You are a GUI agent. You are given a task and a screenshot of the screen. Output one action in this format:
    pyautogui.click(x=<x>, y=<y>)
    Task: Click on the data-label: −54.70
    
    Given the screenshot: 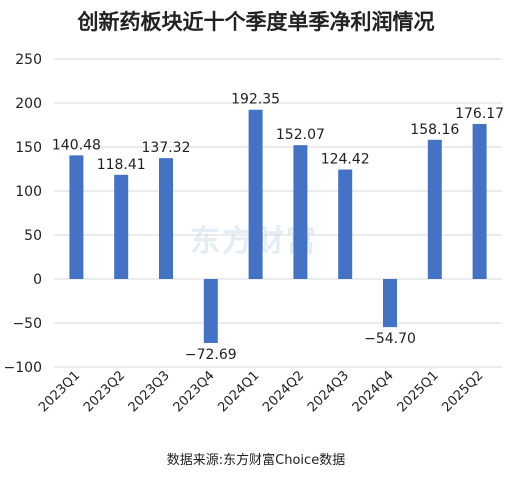 What is the action you would take?
    pyautogui.click(x=390, y=339)
    